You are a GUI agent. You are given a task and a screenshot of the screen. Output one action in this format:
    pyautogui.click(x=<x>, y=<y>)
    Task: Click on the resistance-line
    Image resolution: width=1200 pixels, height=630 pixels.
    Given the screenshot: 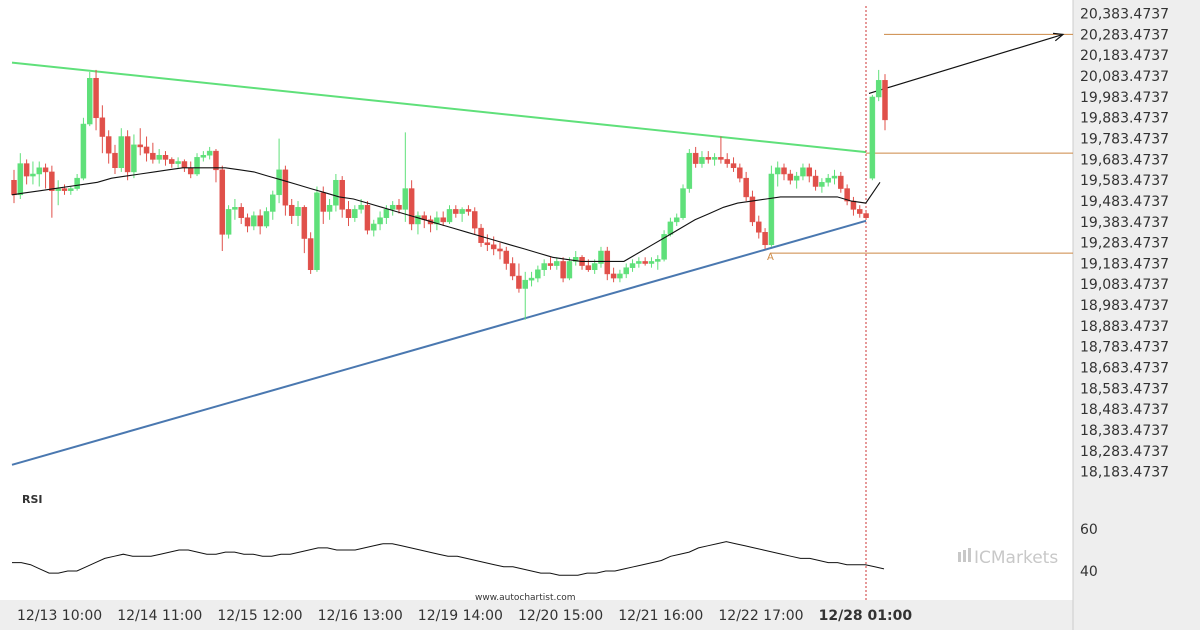 What is the action you would take?
    pyautogui.click(x=439, y=107)
    